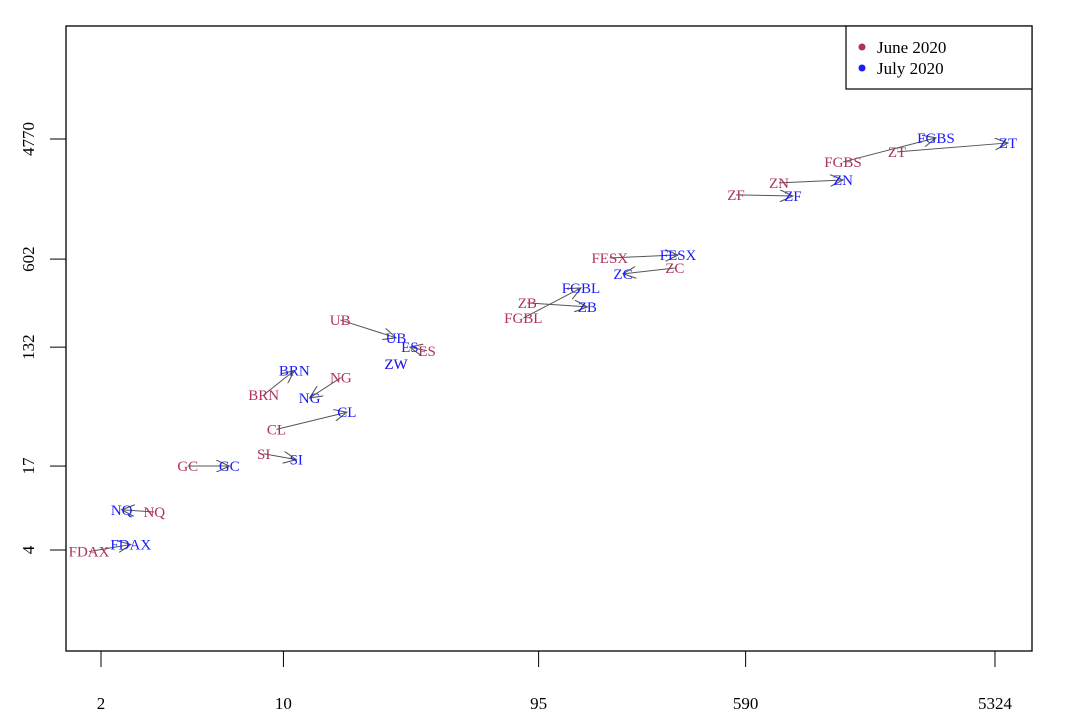 This screenshot has height=728, width=1070. What do you see at coordinates (28, 549) in the screenshot?
I see `y-tick-label: 4` at bounding box center [28, 549].